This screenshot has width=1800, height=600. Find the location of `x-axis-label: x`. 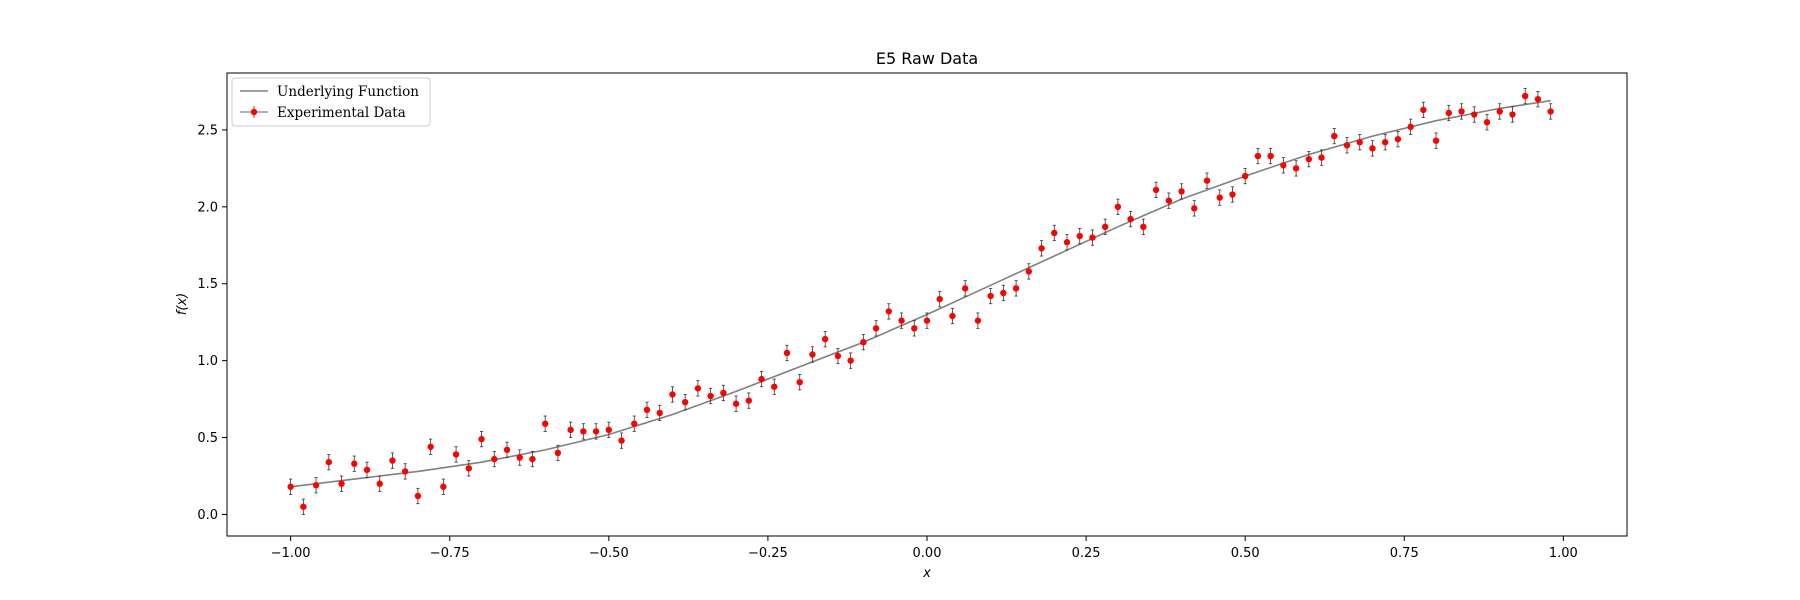

x-axis-label: x is located at coordinates (926, 573).